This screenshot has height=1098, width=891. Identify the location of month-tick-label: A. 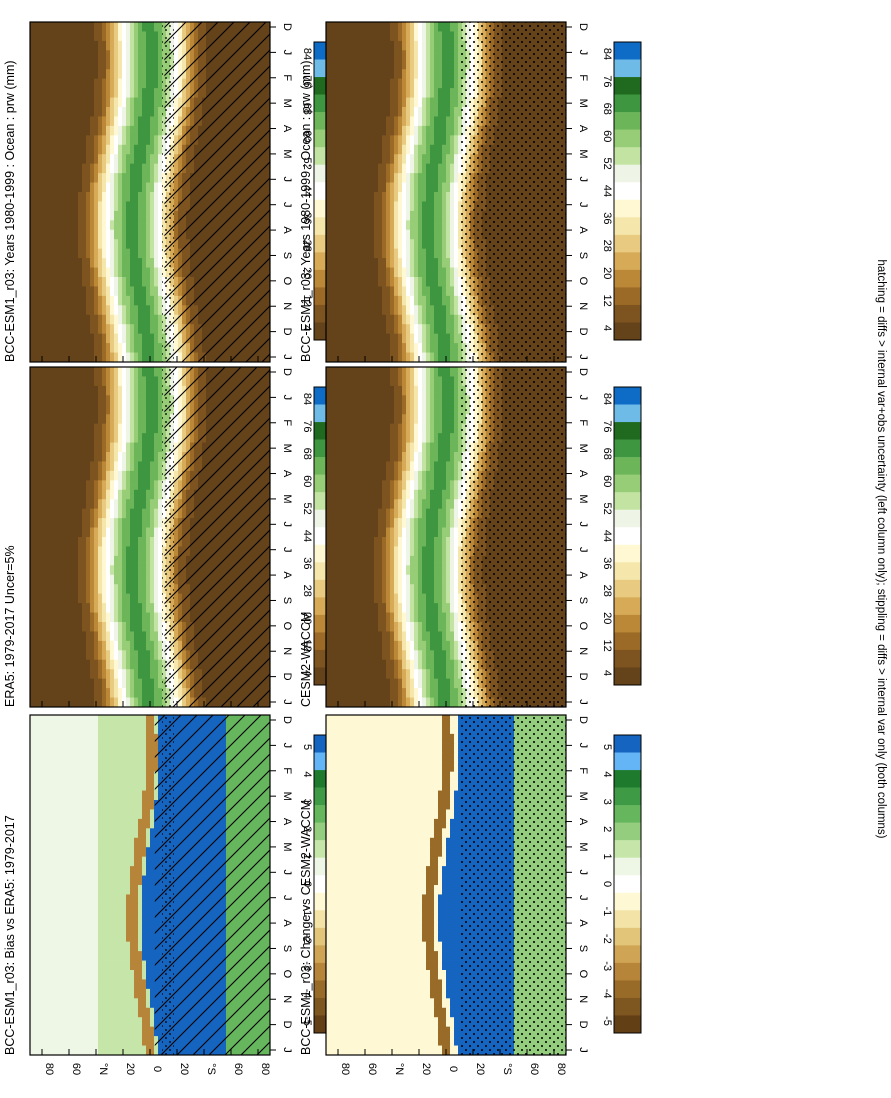
(287, 230).